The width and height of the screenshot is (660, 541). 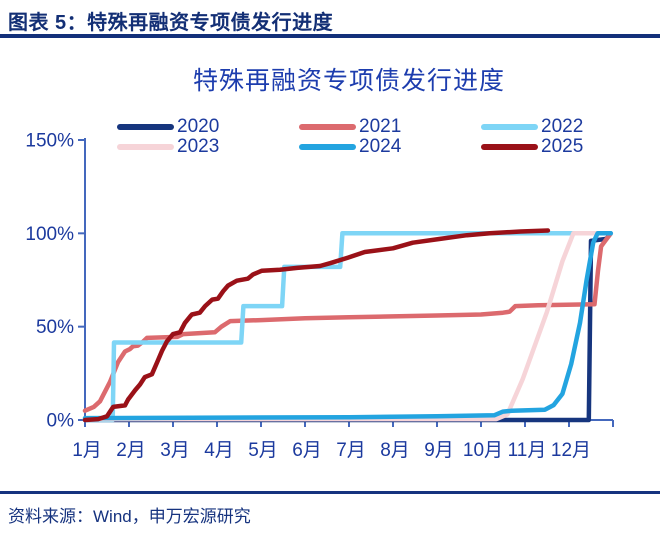 I want to click on x-tick-label: 12月, so click(x=571, y=450).